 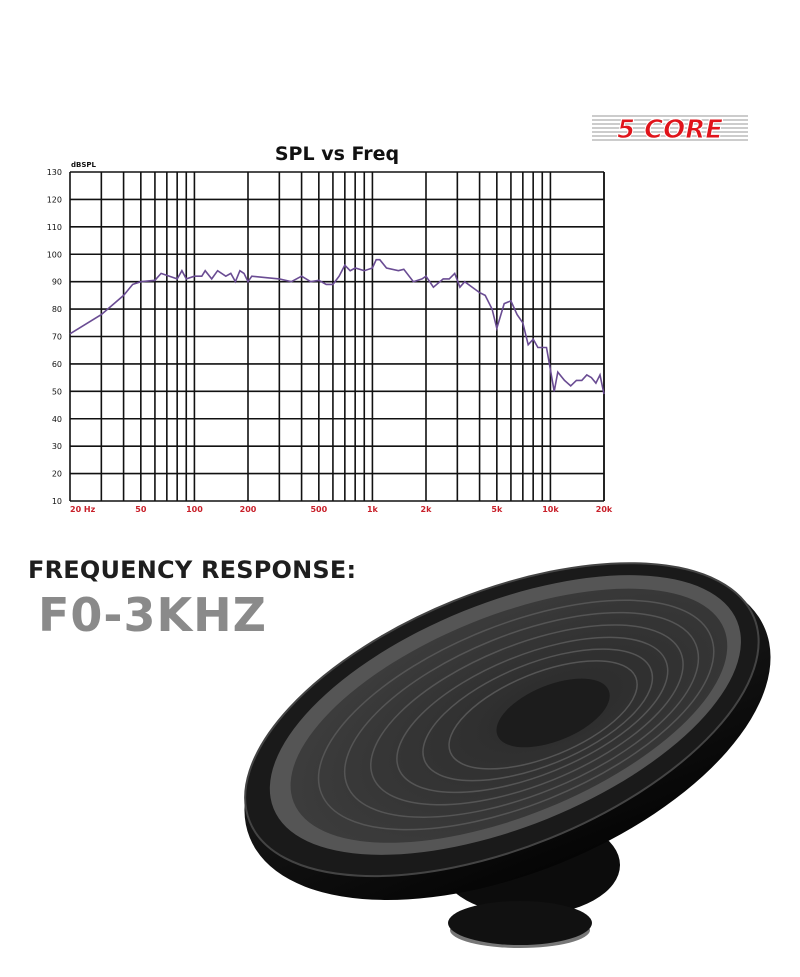 I want to click on y-tick-label: 100, so click(x=54, y=254).